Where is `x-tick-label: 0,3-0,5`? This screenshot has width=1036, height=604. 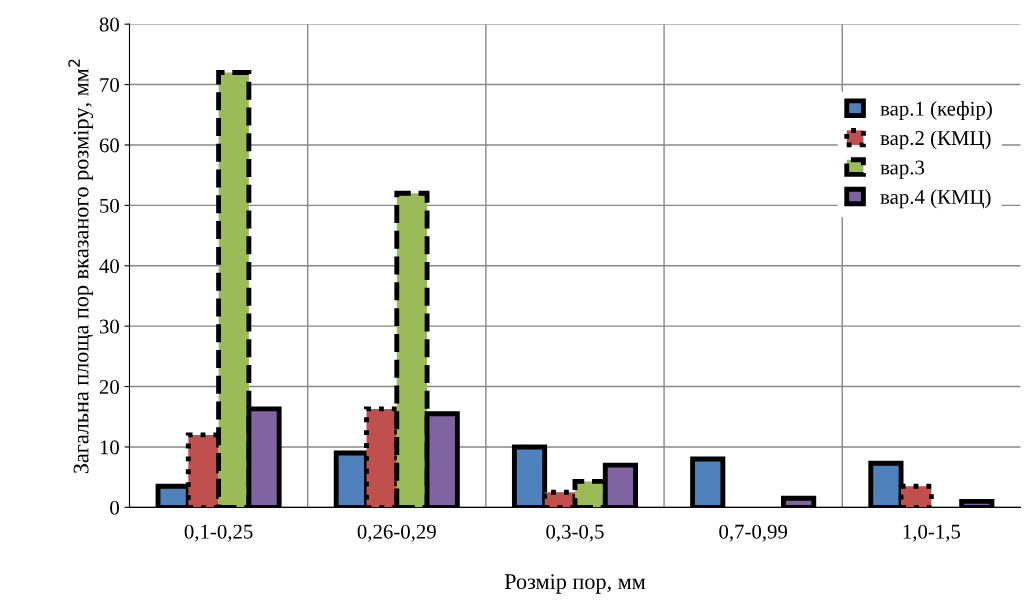 x-tick-label: 0,3-0,5 is located at coordinates (575, 533).